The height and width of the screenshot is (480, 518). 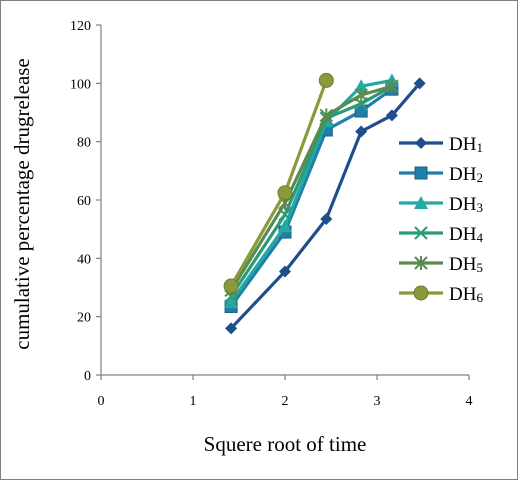 What do you see at coordinates (84, 259) in the screenshot?
I see `y-tick-label: 40` at bounding box center [84, 259].